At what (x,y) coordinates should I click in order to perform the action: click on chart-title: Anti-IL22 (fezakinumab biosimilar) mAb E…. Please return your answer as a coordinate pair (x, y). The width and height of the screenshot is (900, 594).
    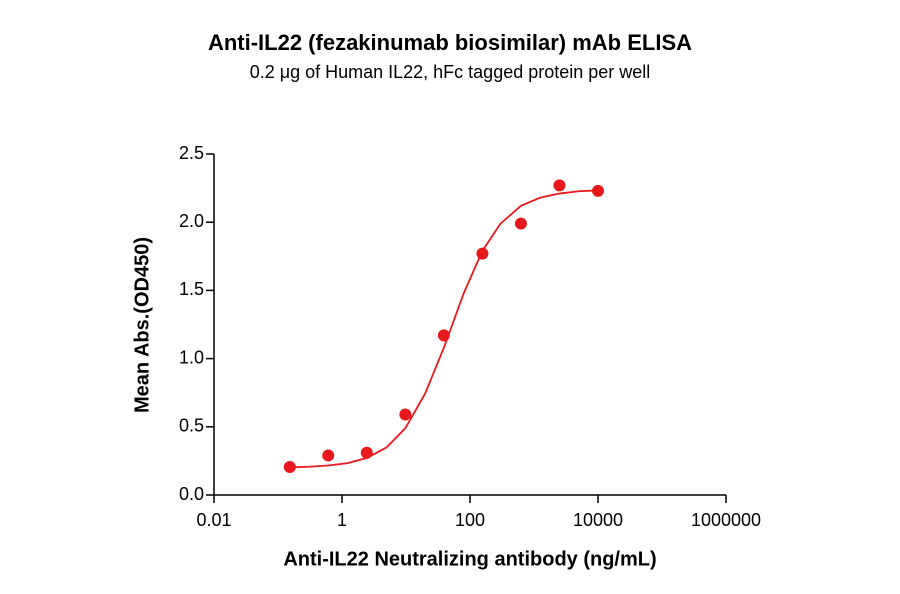
    Looking at the image, I should click on (450, 42).